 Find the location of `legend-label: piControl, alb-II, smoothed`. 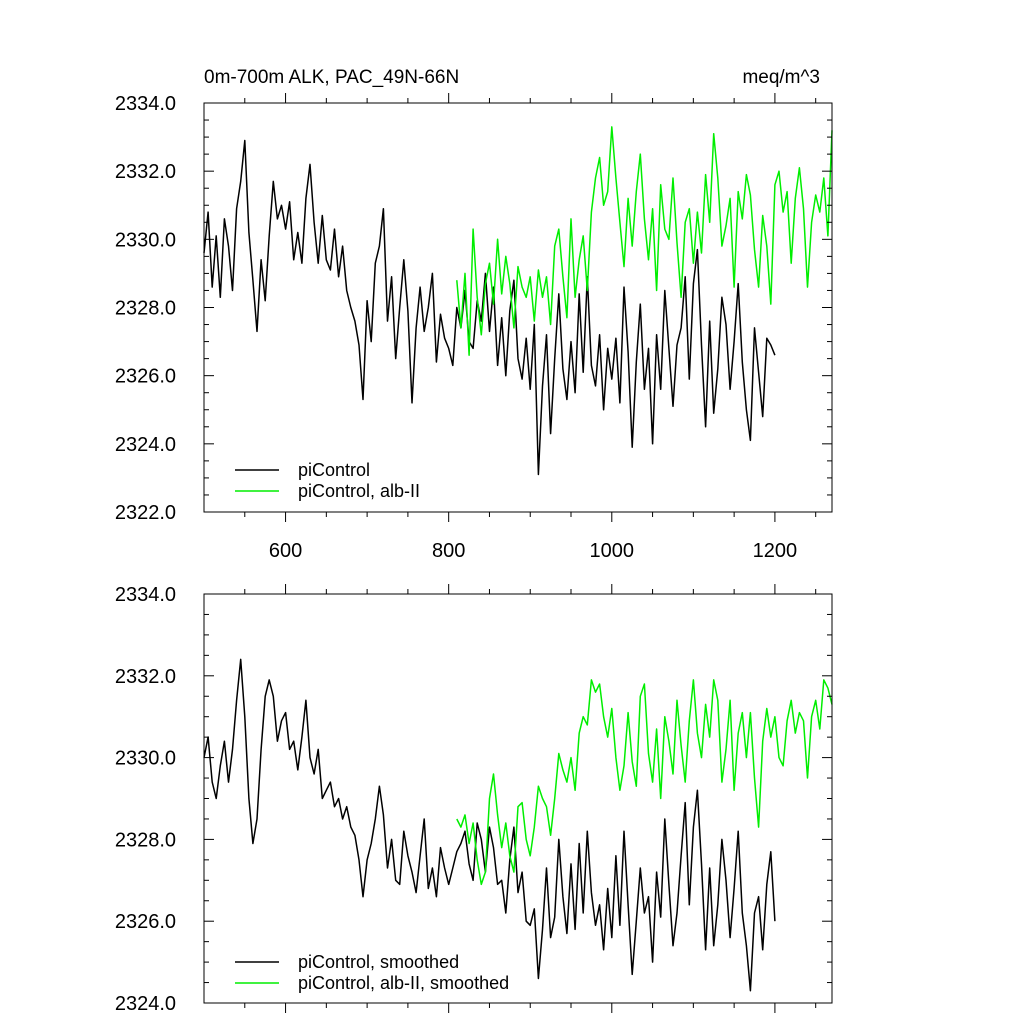

legend-label: piControl, alb-II, smoothed is located at coordinates (403, 983).